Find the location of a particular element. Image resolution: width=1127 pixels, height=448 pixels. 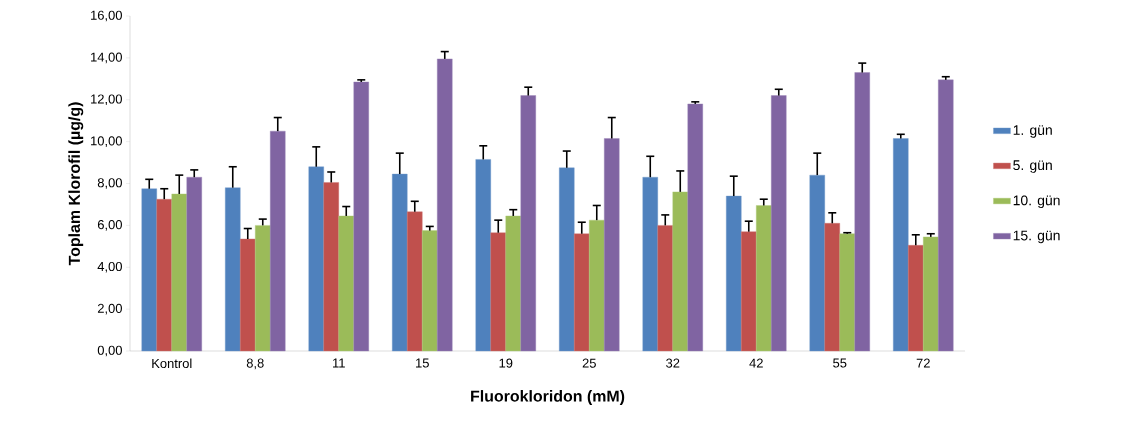

y-tick-label: 6,00 is located at coordinates (109, 225).